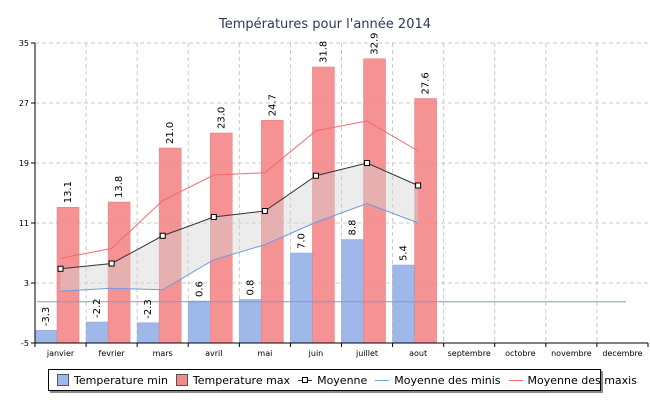  I want to click on data-label-temperature-min: 8.8, so click(353, 228).